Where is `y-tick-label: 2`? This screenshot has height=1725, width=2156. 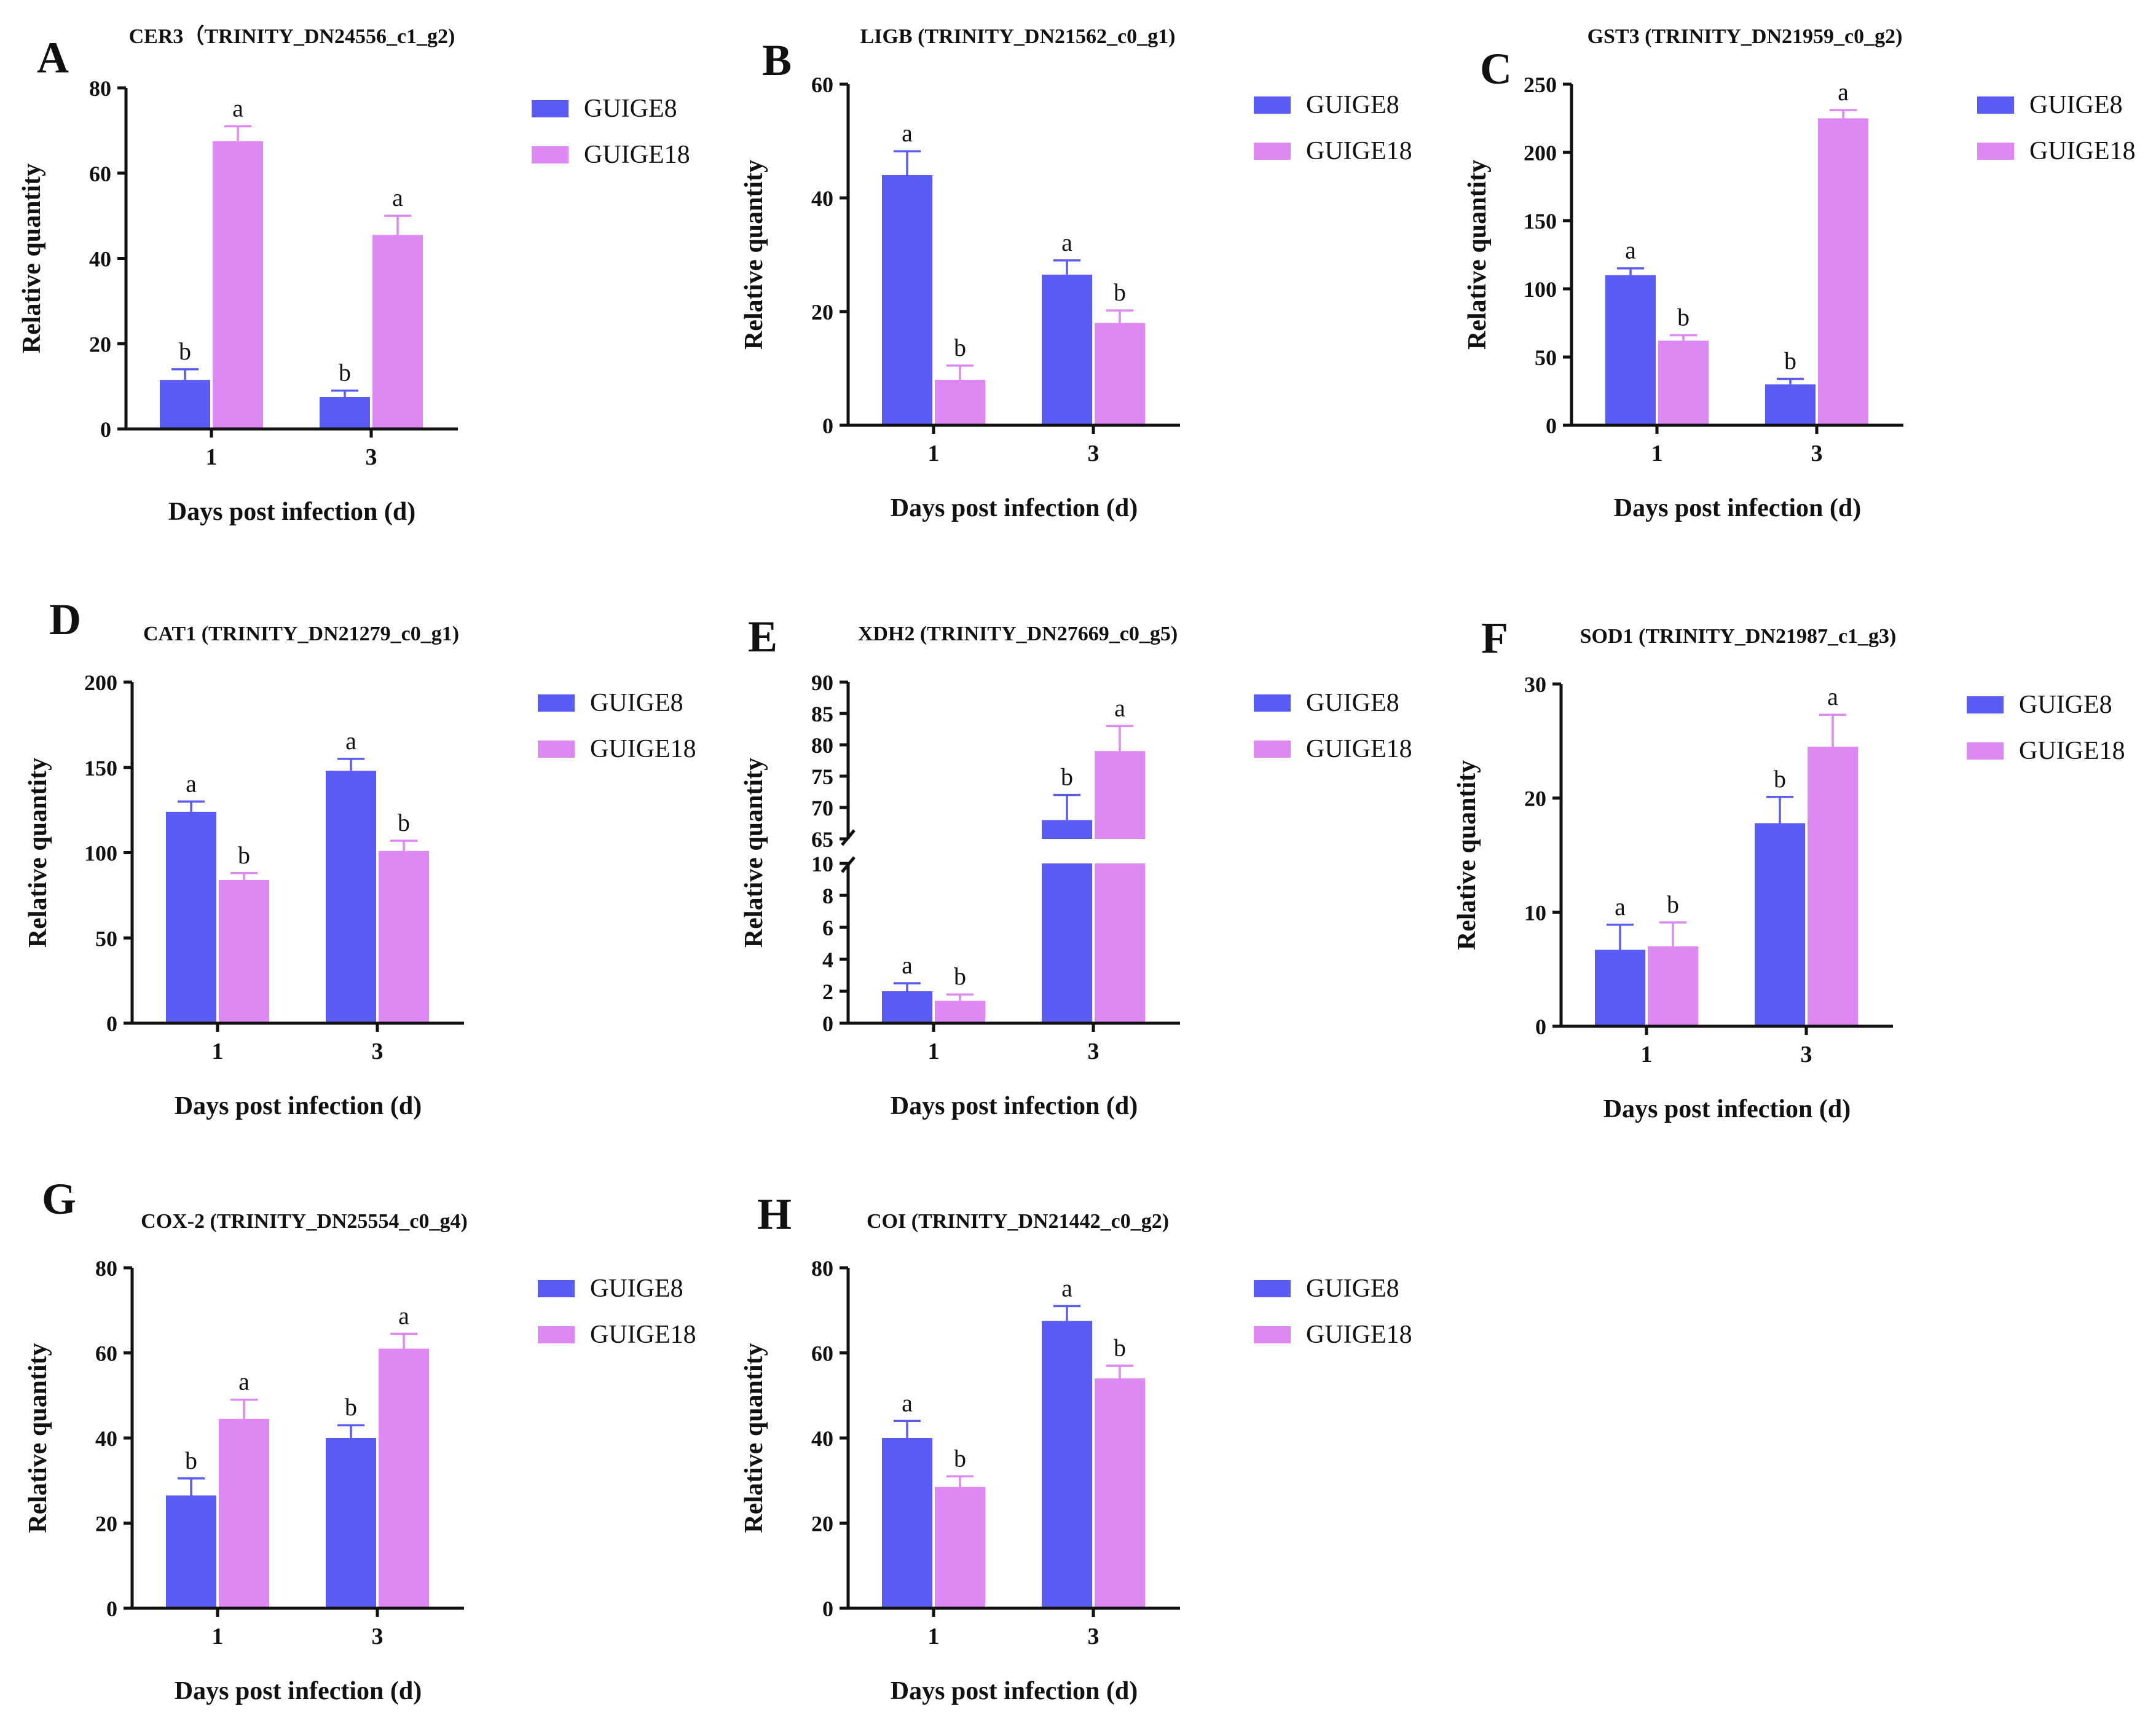 y-tick-label: 2 is located at coordinates (827, 992).